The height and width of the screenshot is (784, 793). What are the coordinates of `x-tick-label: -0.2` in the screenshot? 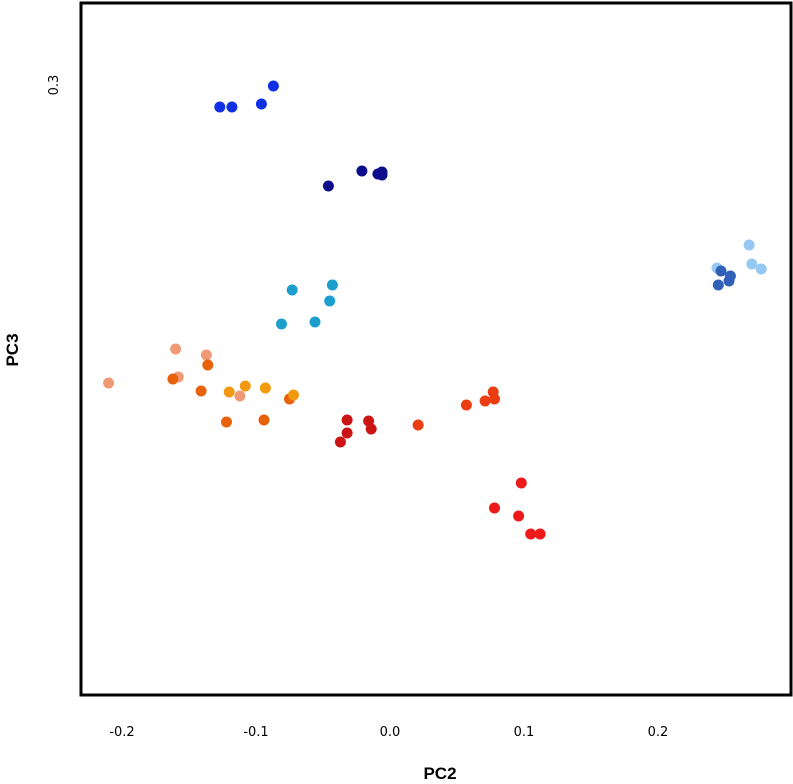 It's located at (121, 732).